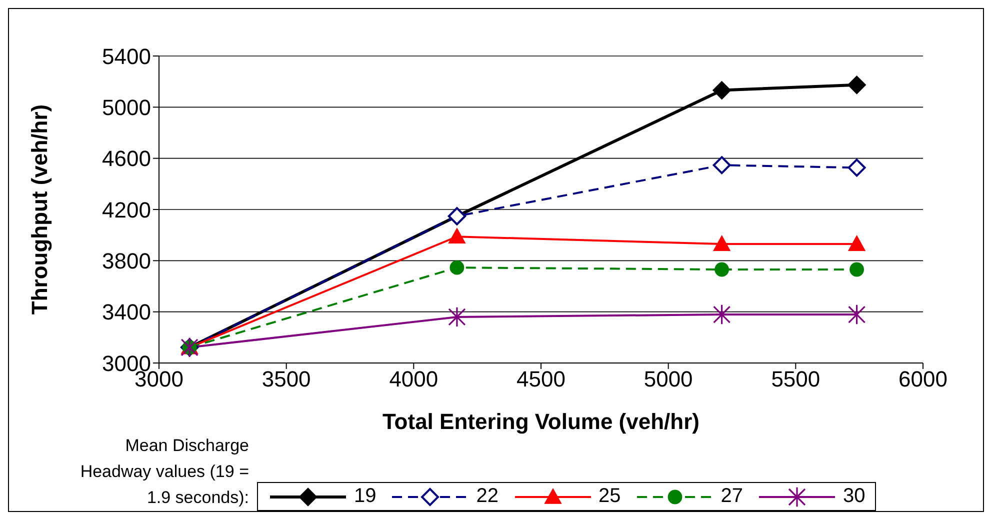  Describe the element at coordinates (286, 379) in the screenshot. I see `x-tick-label: 3500` at that location.